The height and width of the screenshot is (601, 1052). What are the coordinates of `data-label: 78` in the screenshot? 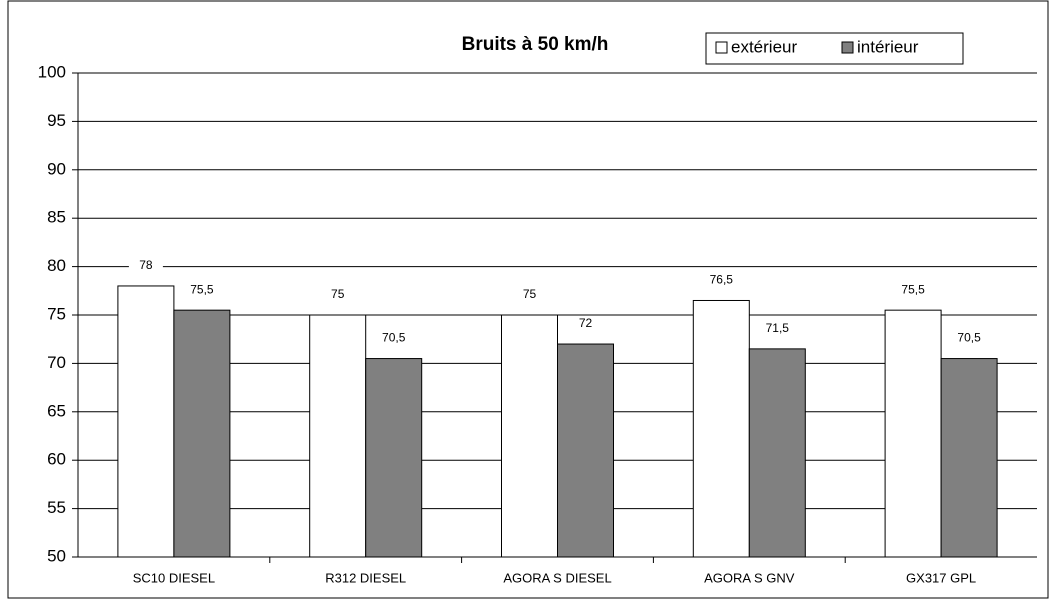 It's located at (146, 265).